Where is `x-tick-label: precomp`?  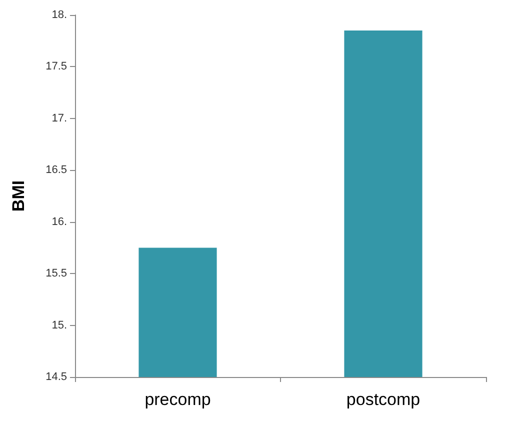
x-tick-label: precomp is located at coordinates (177, 399).